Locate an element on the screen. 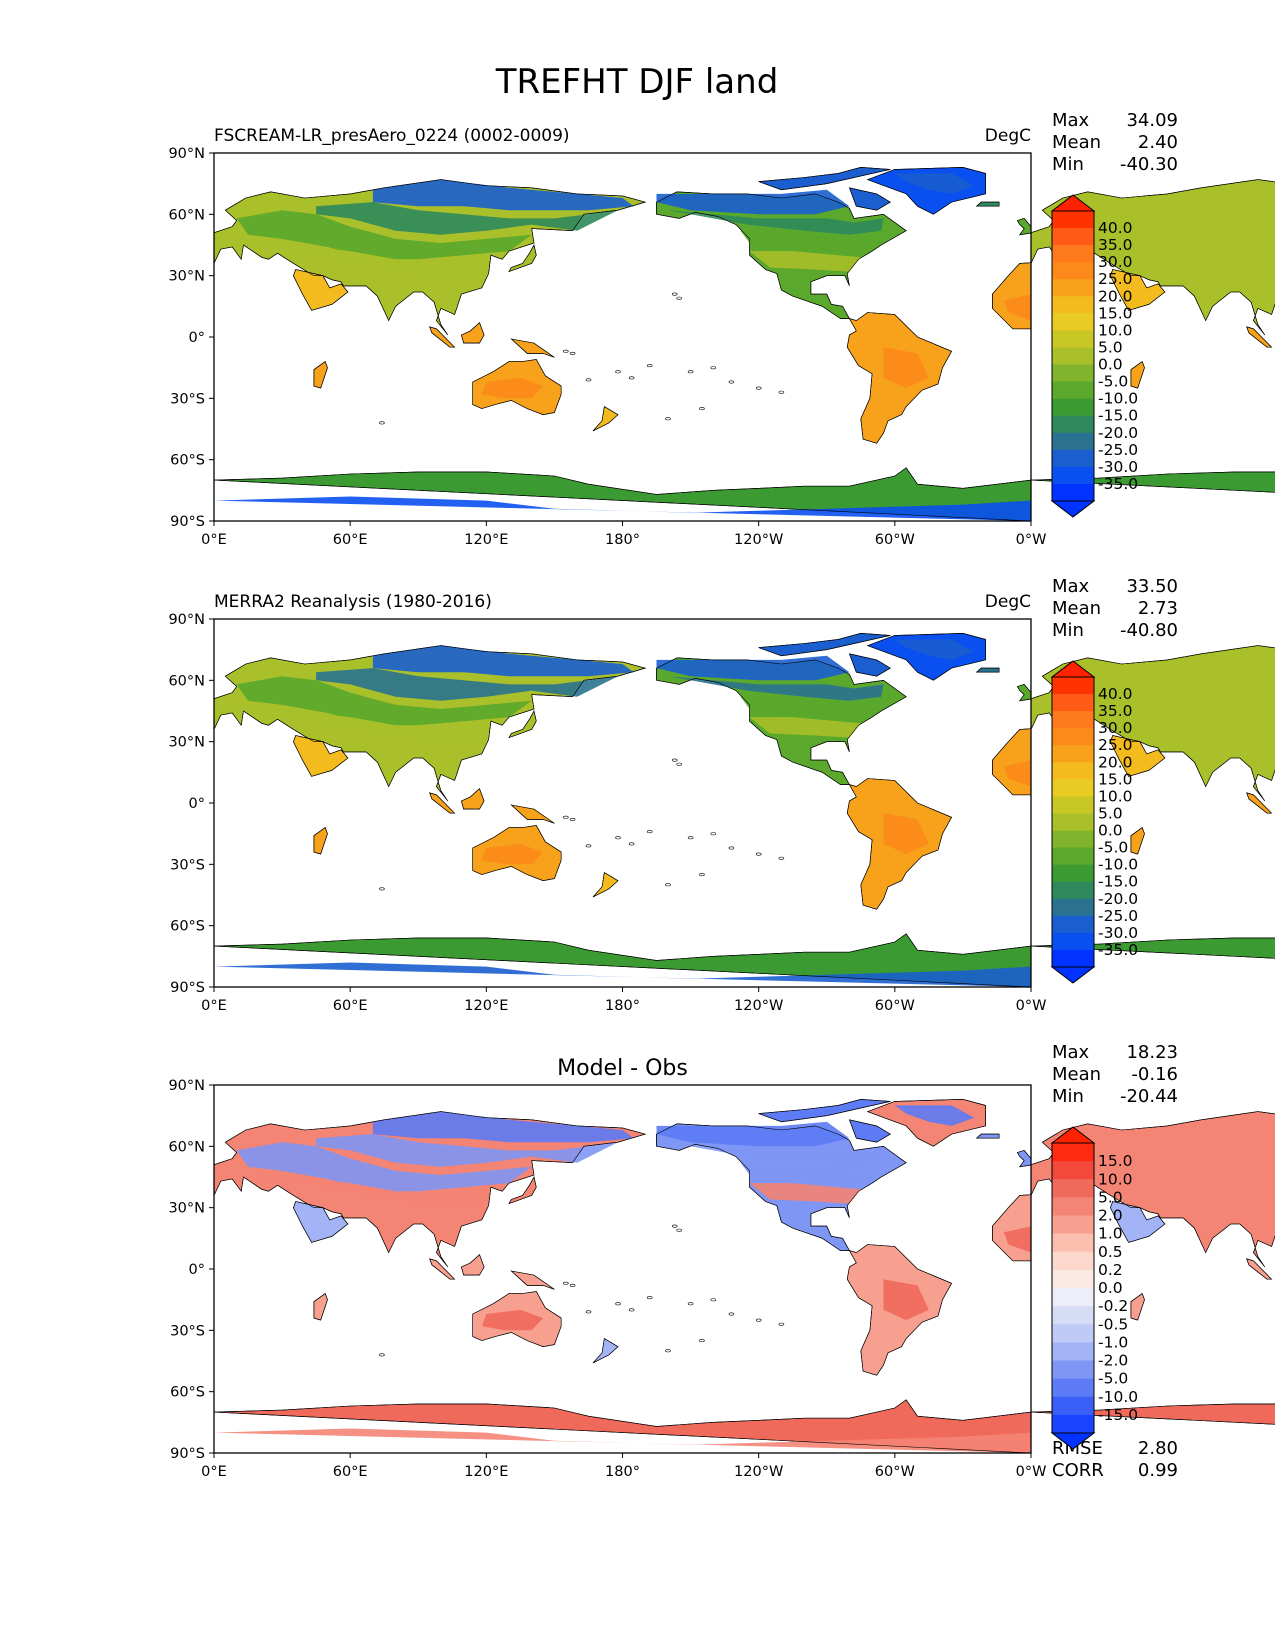  lat-tick-label: 0° is located at coordinates (197, 338).